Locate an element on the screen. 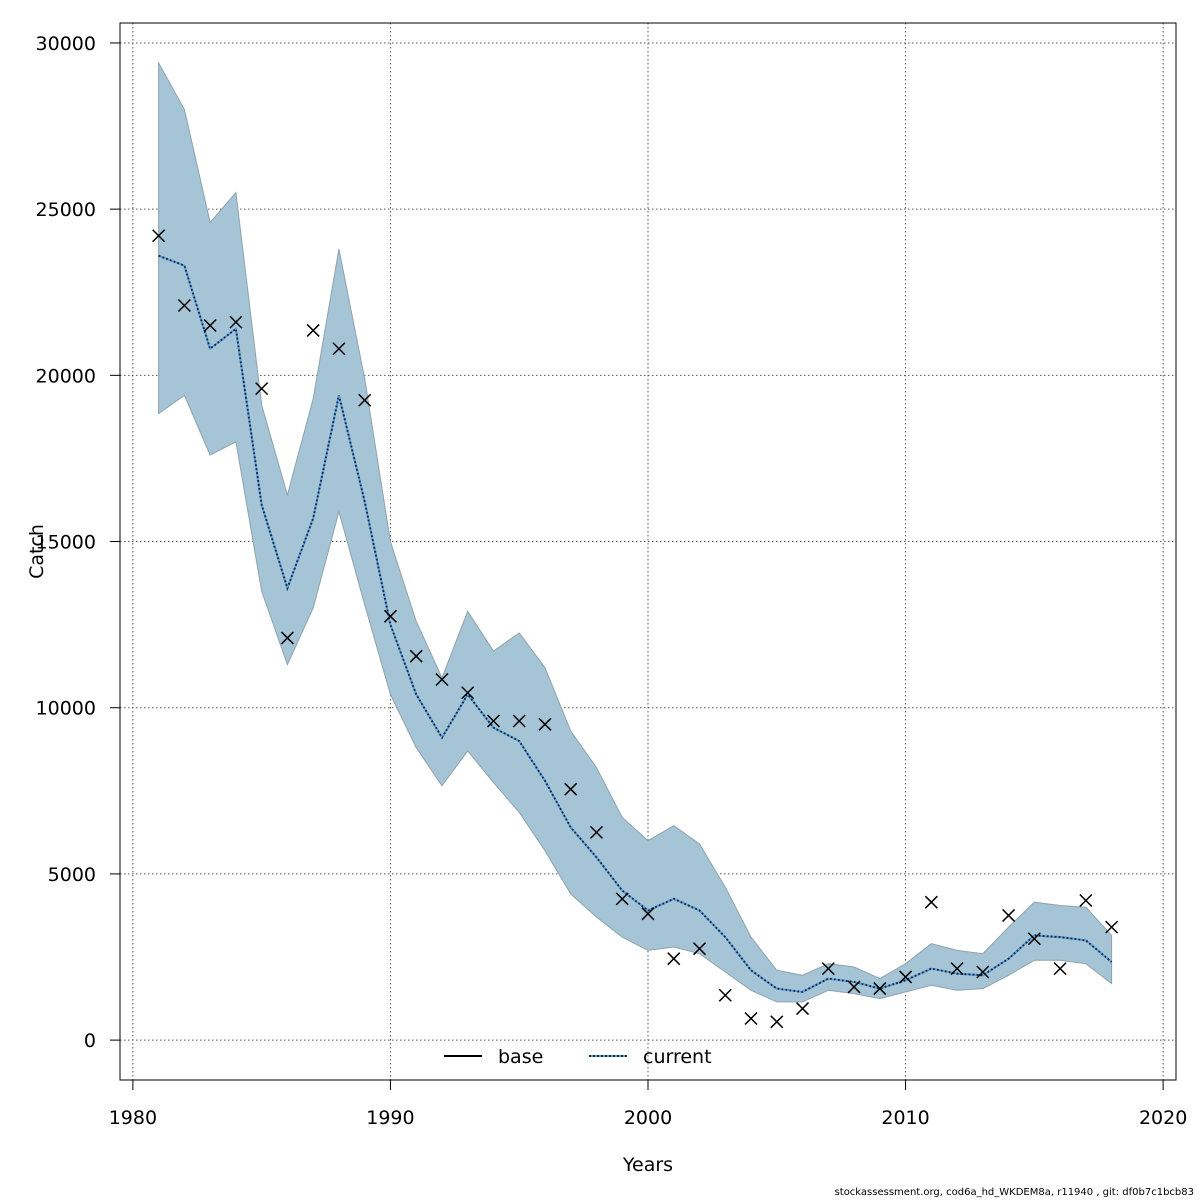  x-tick-label: 2020 is located at coordinates (1163, 1118).